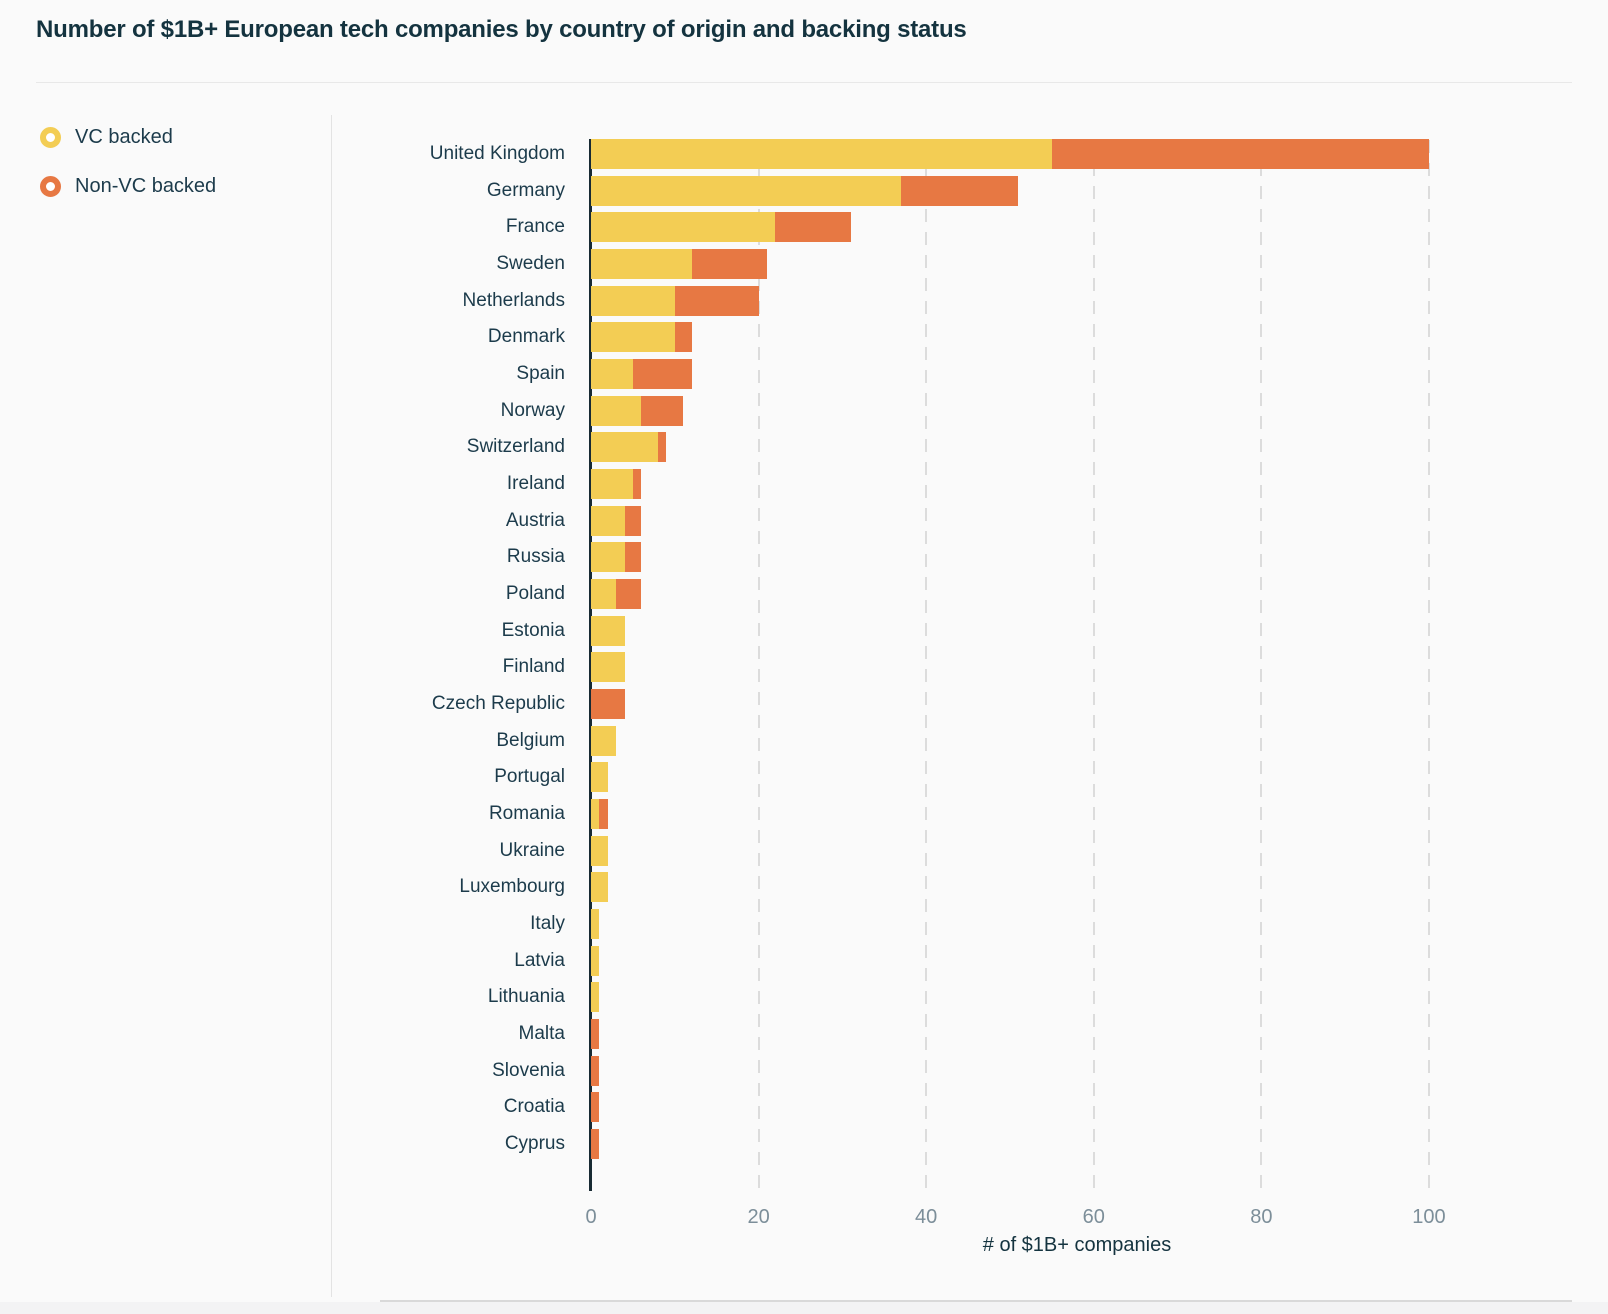 The width and height of the screenshot is (1608, 1314). Describe the element at coordinates (662, 374) in the screenshot. I see `bar-segment-non-vc-spain` at that location.